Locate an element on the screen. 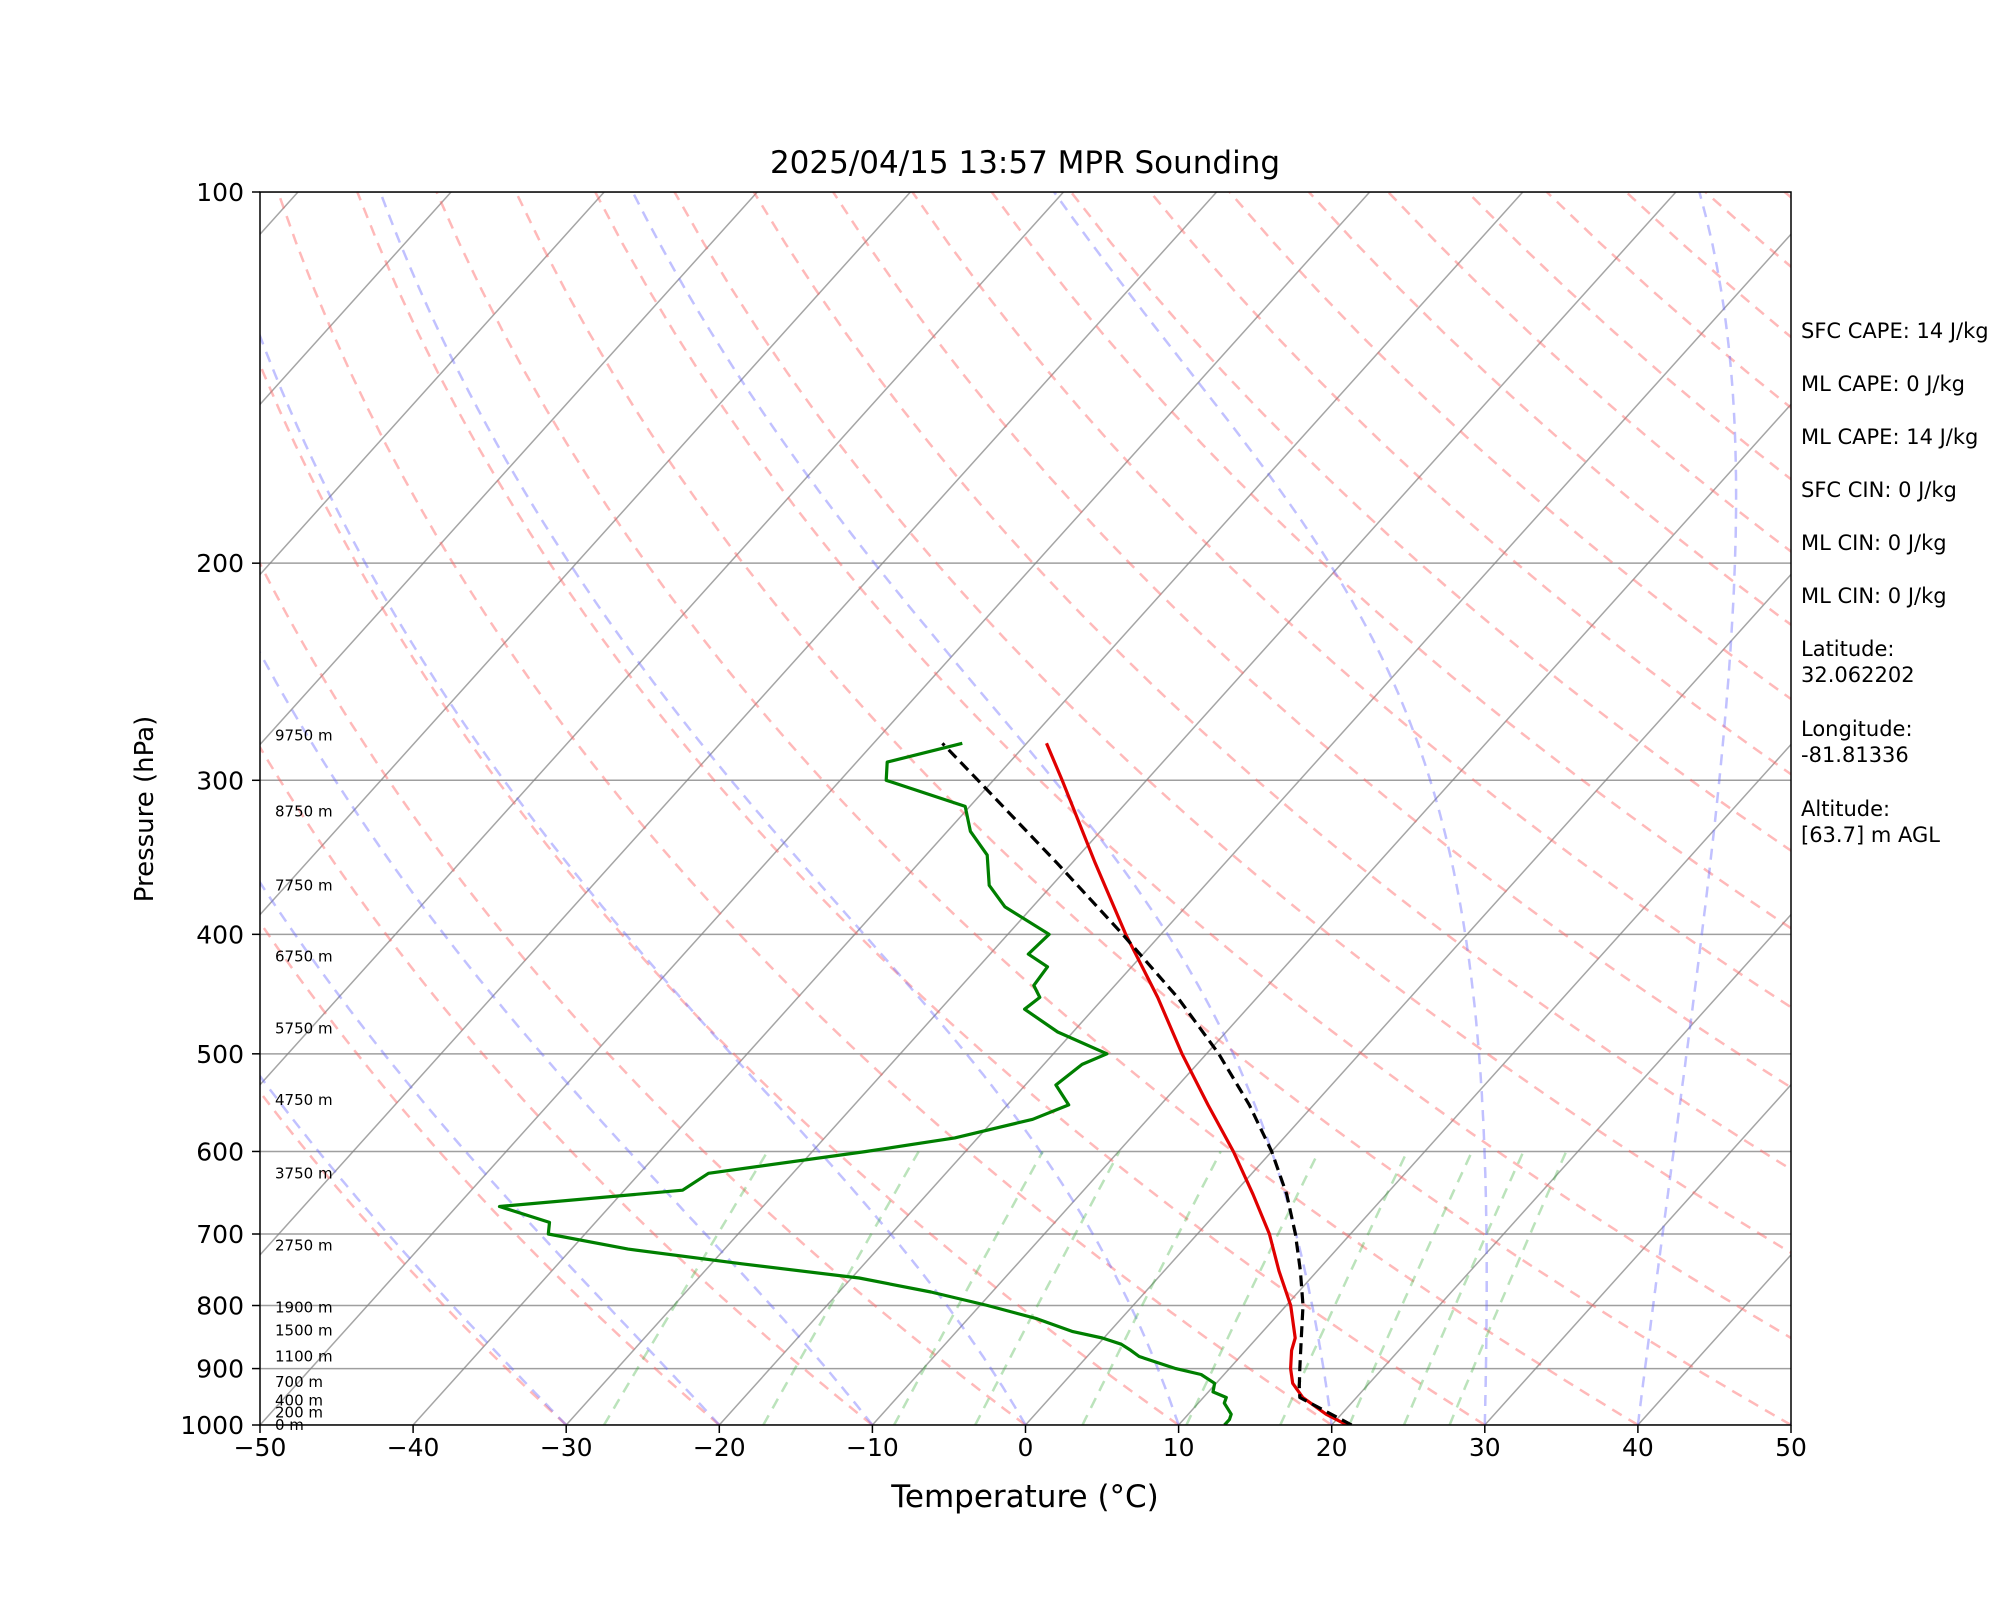 The height and width of the screenshot is (1600, 2000). height-label: 0 m is located at coordinates (289, 1425).